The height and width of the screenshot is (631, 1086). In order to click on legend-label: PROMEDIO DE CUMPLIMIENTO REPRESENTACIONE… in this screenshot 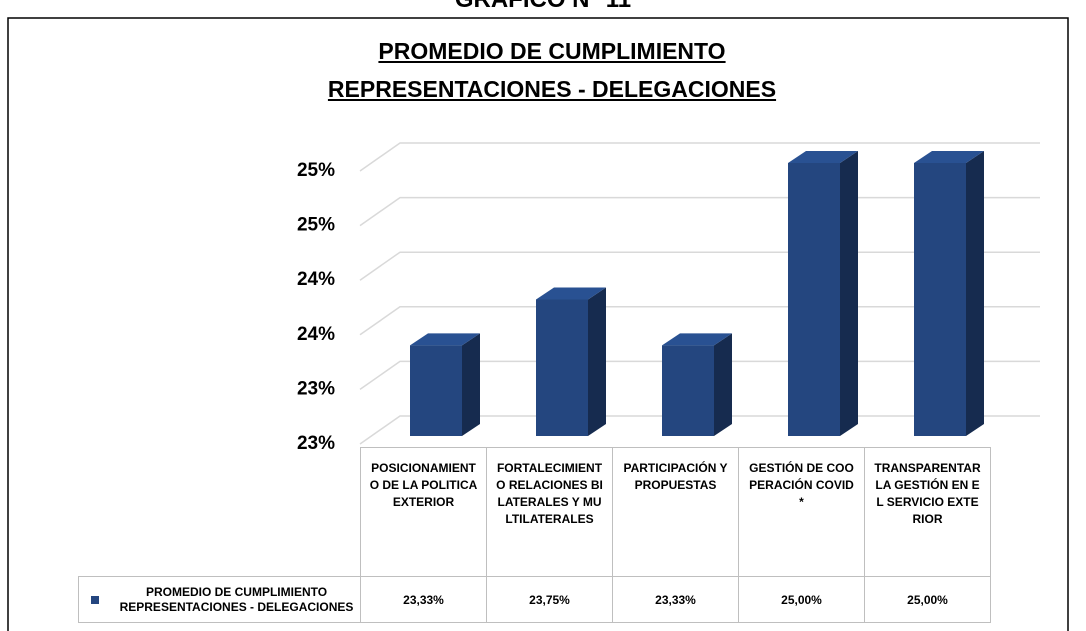, I will do `click(236, 599)`.